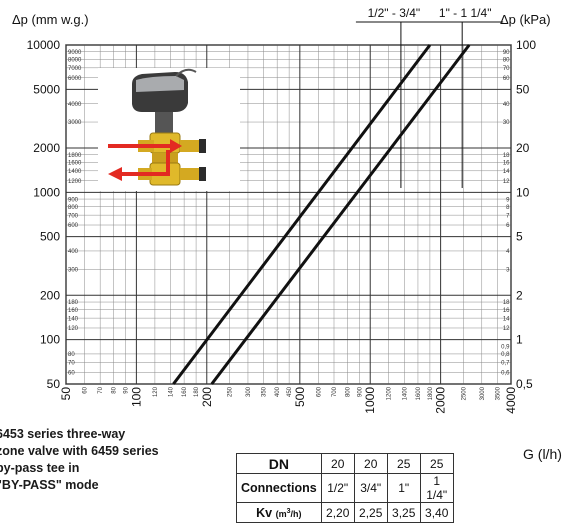  Describe the element at coordinates (66, 394) in the screenshot. I see `x-tick-label: 50` at that location.